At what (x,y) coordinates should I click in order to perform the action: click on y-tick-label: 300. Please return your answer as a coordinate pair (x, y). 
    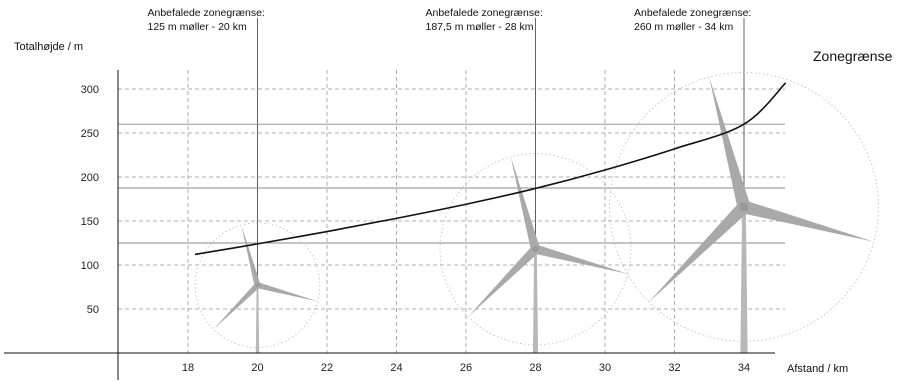
    Looking at the image, I should click on (90, 90).